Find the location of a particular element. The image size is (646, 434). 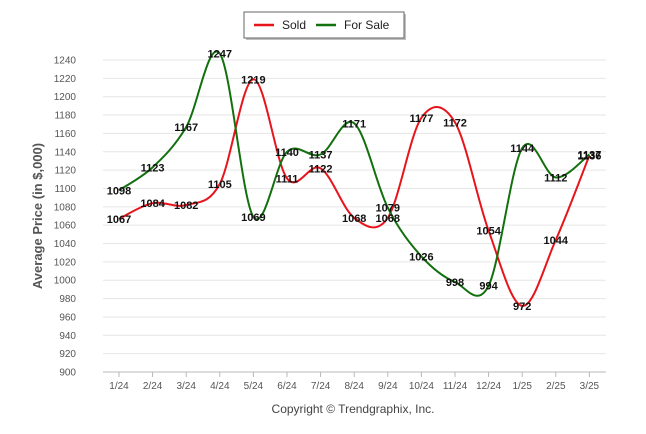

copyright-text: Copyright © Trendgraphix, Inc. is located at coordinates (353, 409).